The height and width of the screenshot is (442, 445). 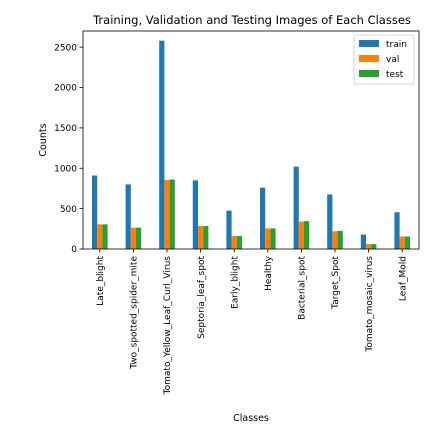 What do you see at coordinates (101, 281) in the screenshot?
I see `x-tick-label: Late_blight` at bounding box center [101, 281].